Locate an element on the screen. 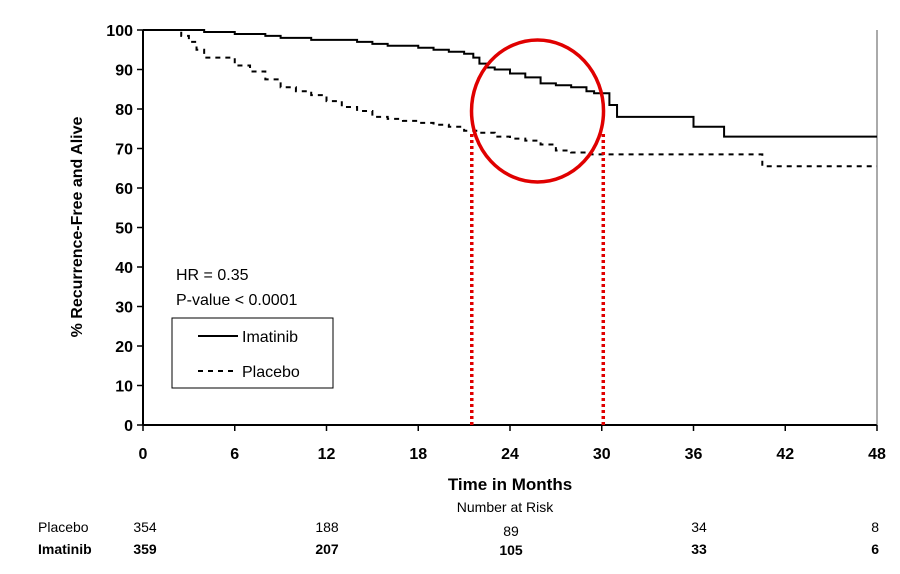  highlight-group is located at coordinates (537, 231).